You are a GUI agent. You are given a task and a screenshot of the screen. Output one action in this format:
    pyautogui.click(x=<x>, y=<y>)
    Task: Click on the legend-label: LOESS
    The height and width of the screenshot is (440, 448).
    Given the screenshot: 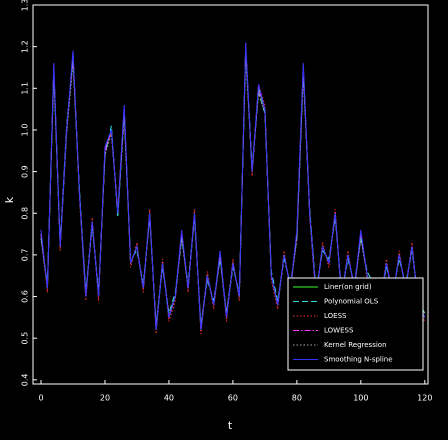 What is the action you would take?
    pyautogui.click(x=335, y=316)
    